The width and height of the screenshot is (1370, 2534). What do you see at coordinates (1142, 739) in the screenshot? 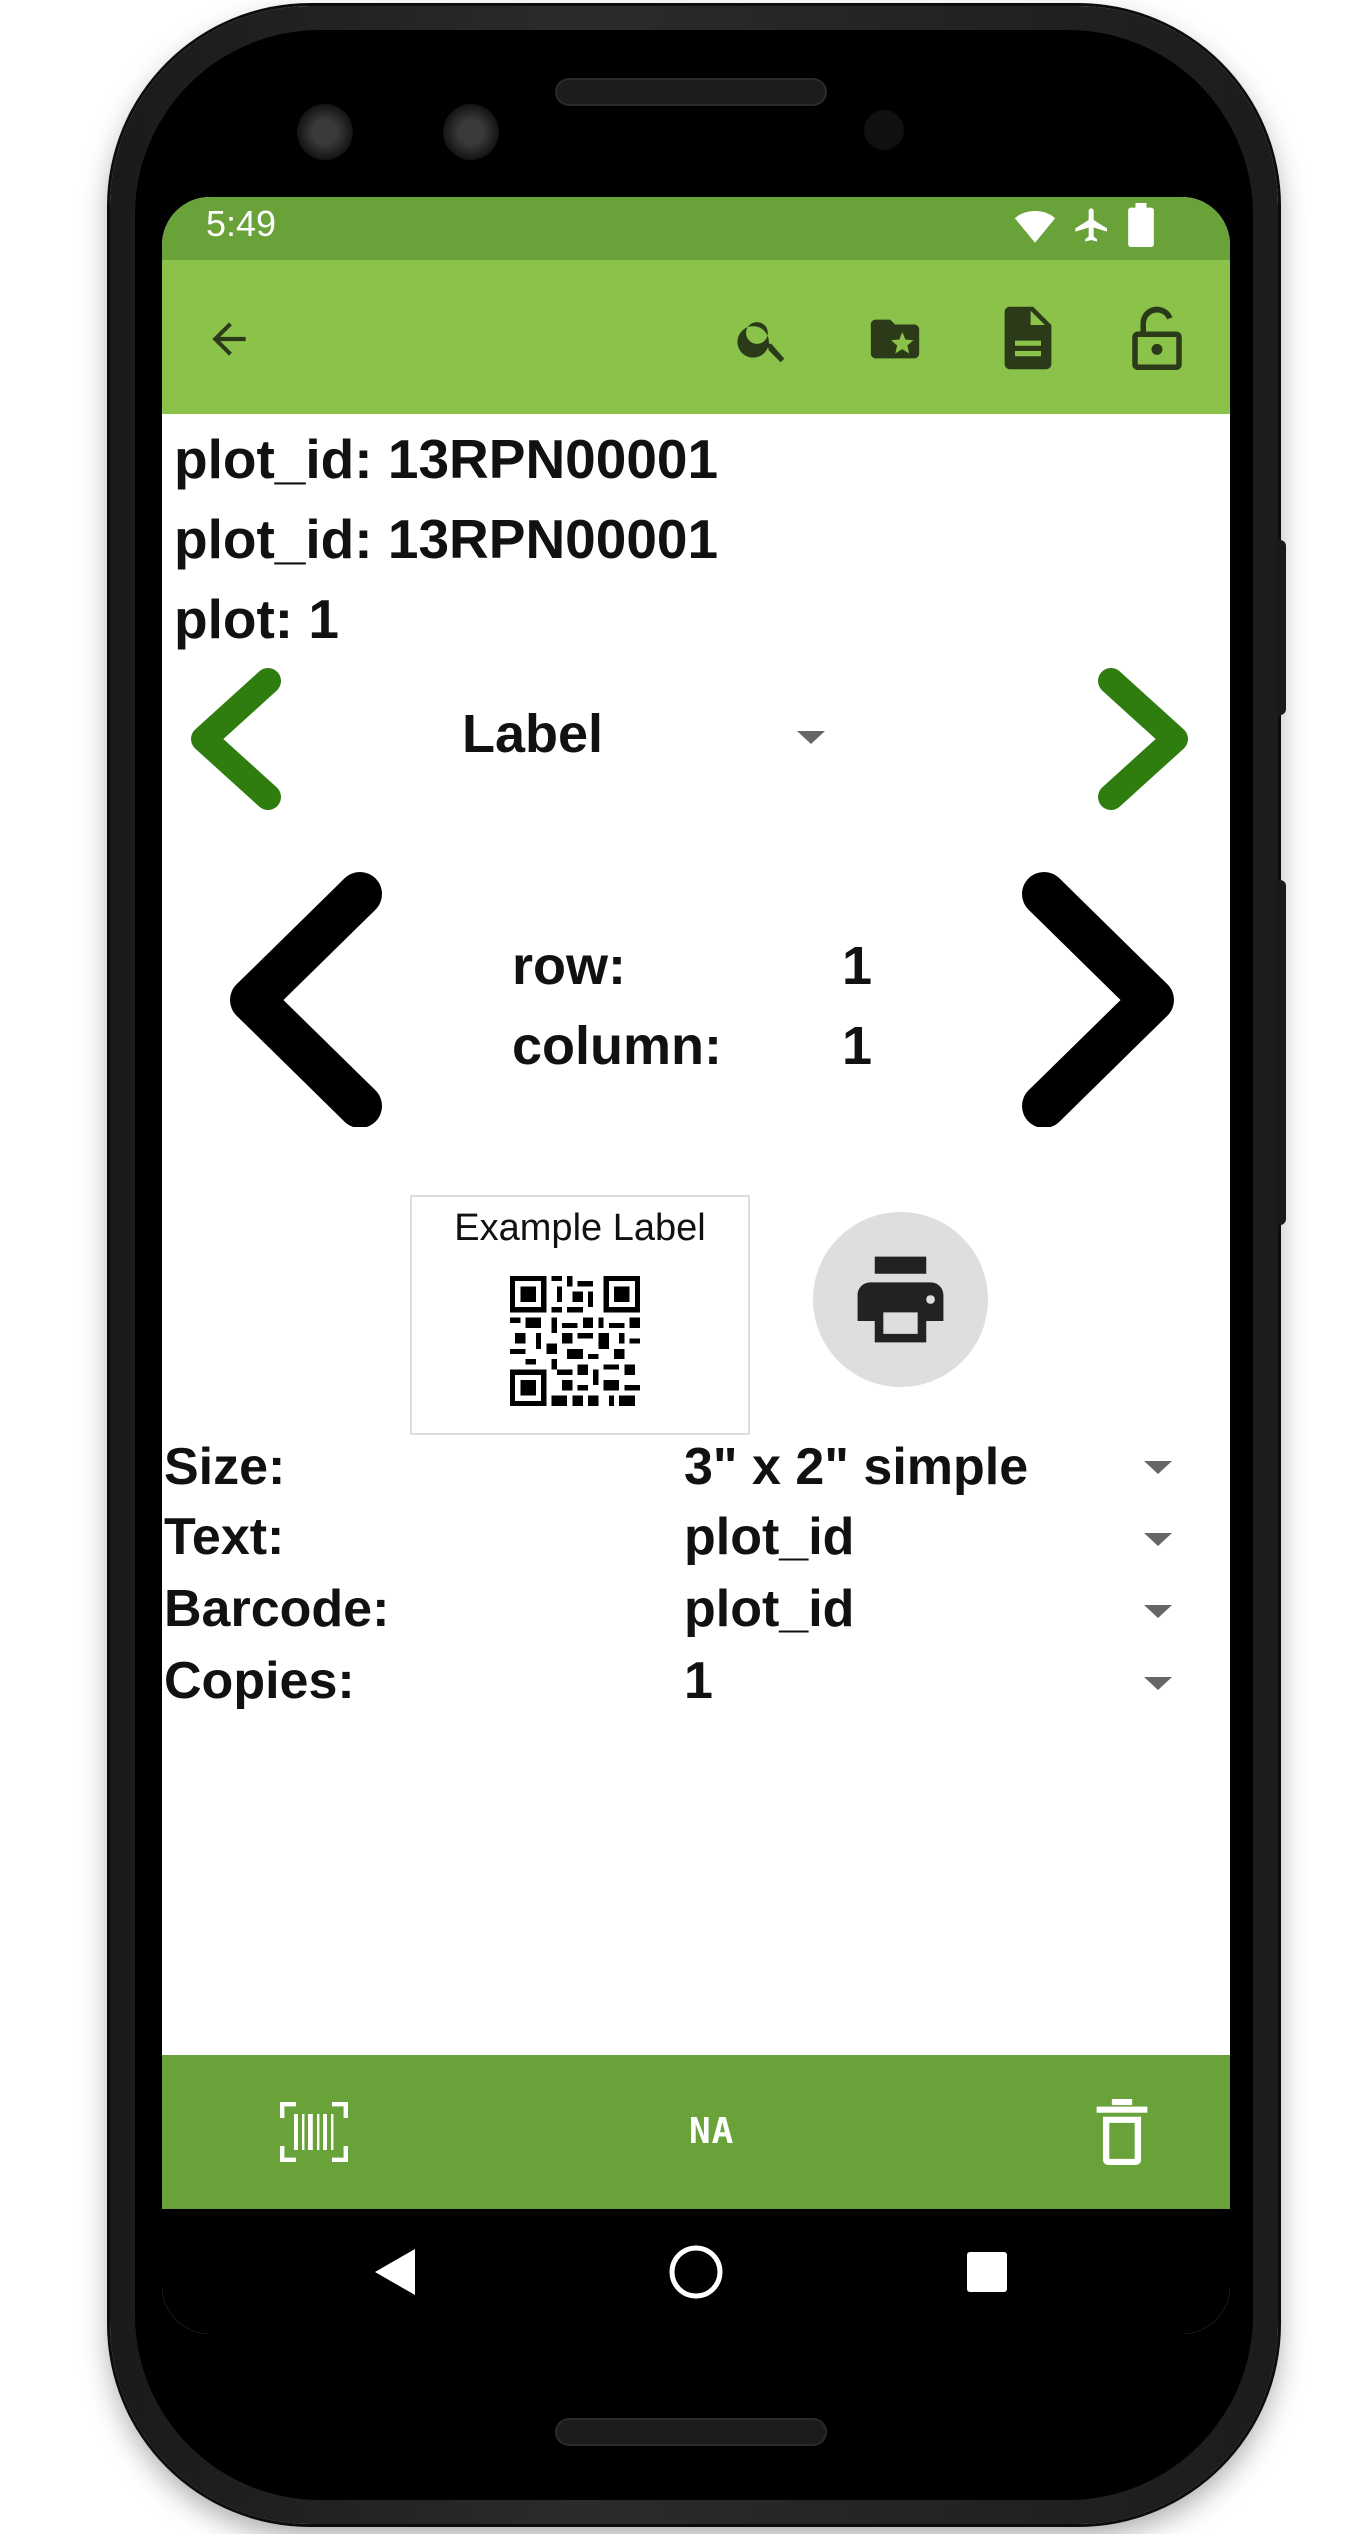
I see `next-label-arrow-icon` at bounding box center [1142, 739].